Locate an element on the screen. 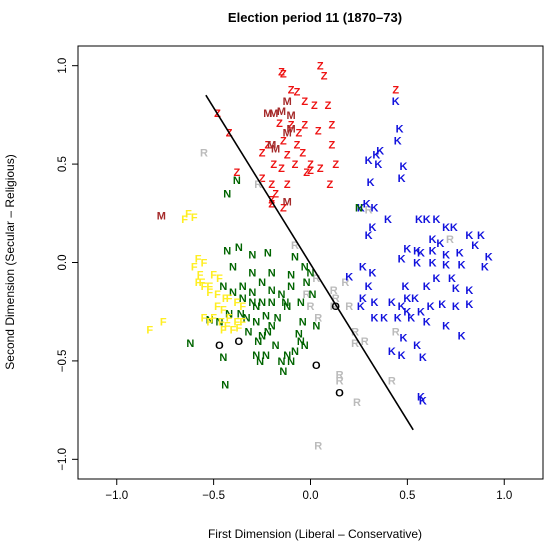  y-tick-label: −1.0 is located at coordinates (63, 459).